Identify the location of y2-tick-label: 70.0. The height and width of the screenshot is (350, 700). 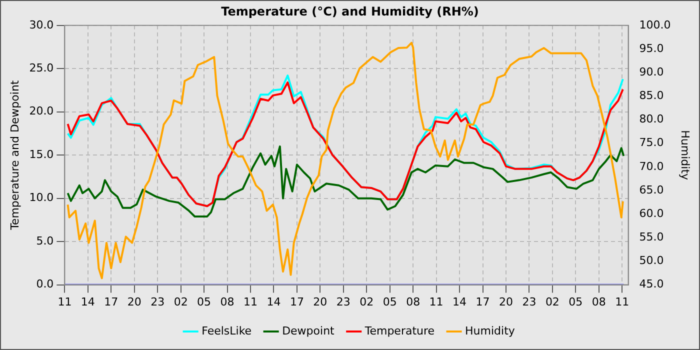
(651, 166).